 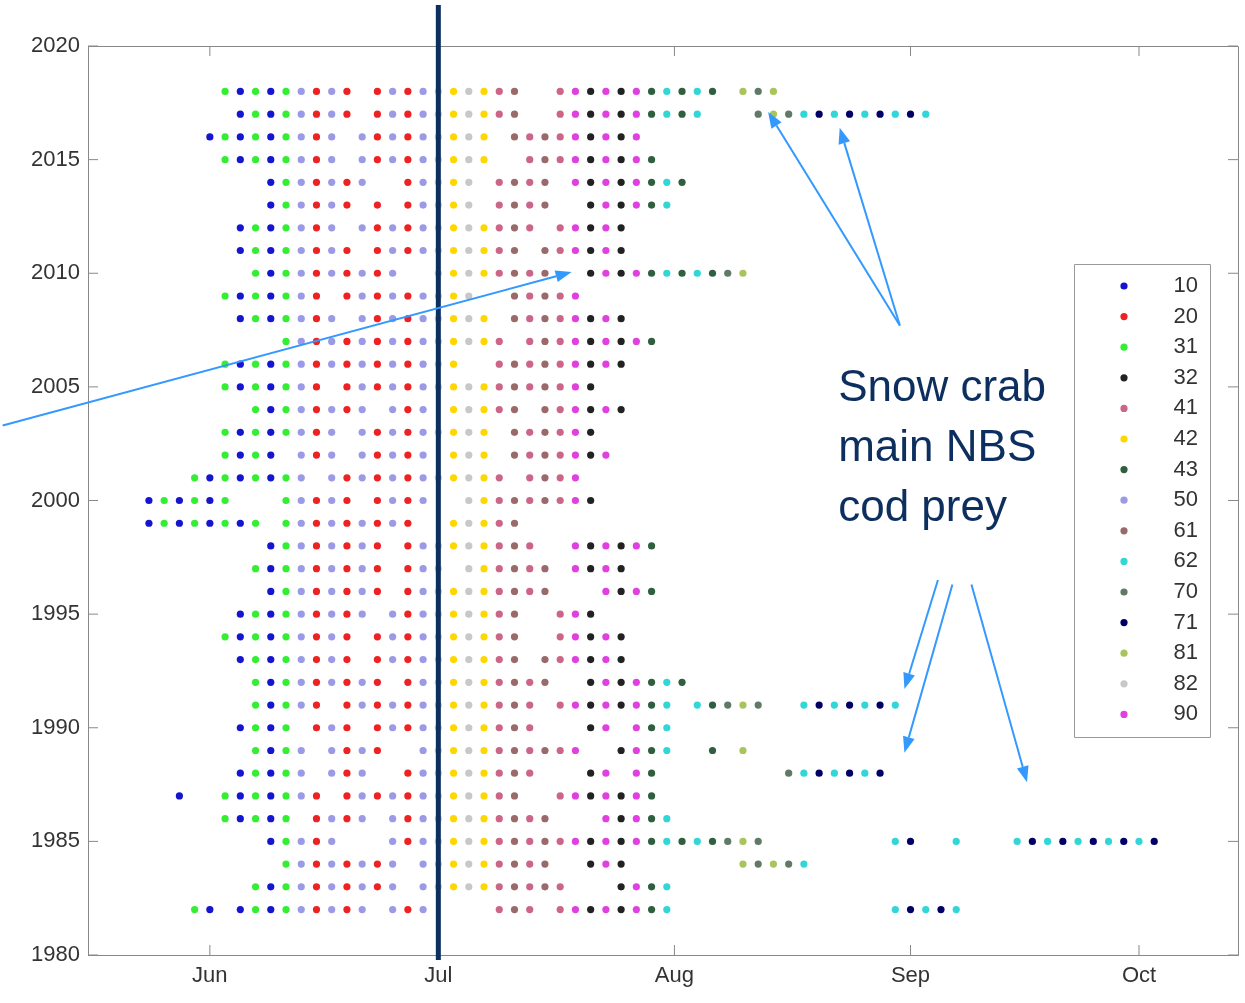 I want to click on legend-label: 82, so click(x=1185, y=682).